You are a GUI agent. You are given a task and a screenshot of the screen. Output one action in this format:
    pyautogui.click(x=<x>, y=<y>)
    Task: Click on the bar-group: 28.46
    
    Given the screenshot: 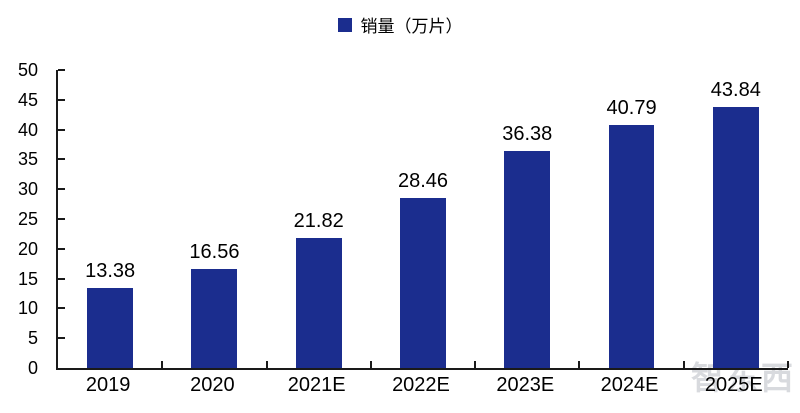 What is the action you would take?
    pyautogui.click(x=423, y=219)
    